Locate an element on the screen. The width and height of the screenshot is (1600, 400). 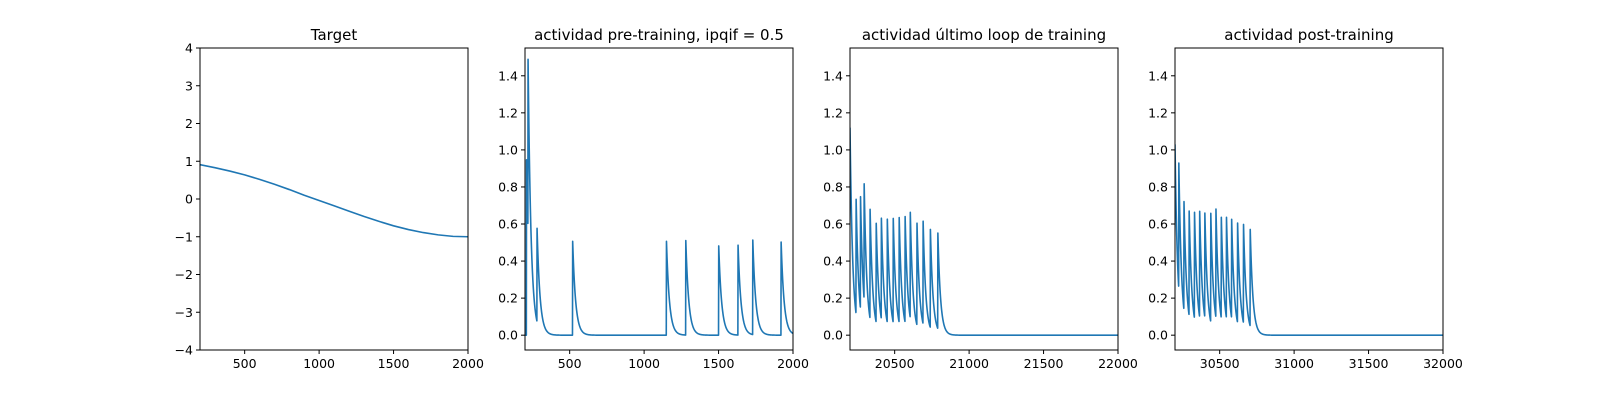
x-tick-label: 20500 is located at coordinates (895, 363).